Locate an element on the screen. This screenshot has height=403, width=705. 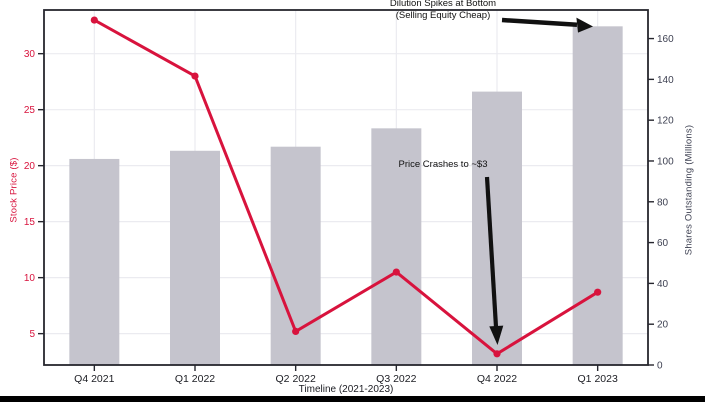
right-tick-label: 80 is located at coordinates (663, 202).